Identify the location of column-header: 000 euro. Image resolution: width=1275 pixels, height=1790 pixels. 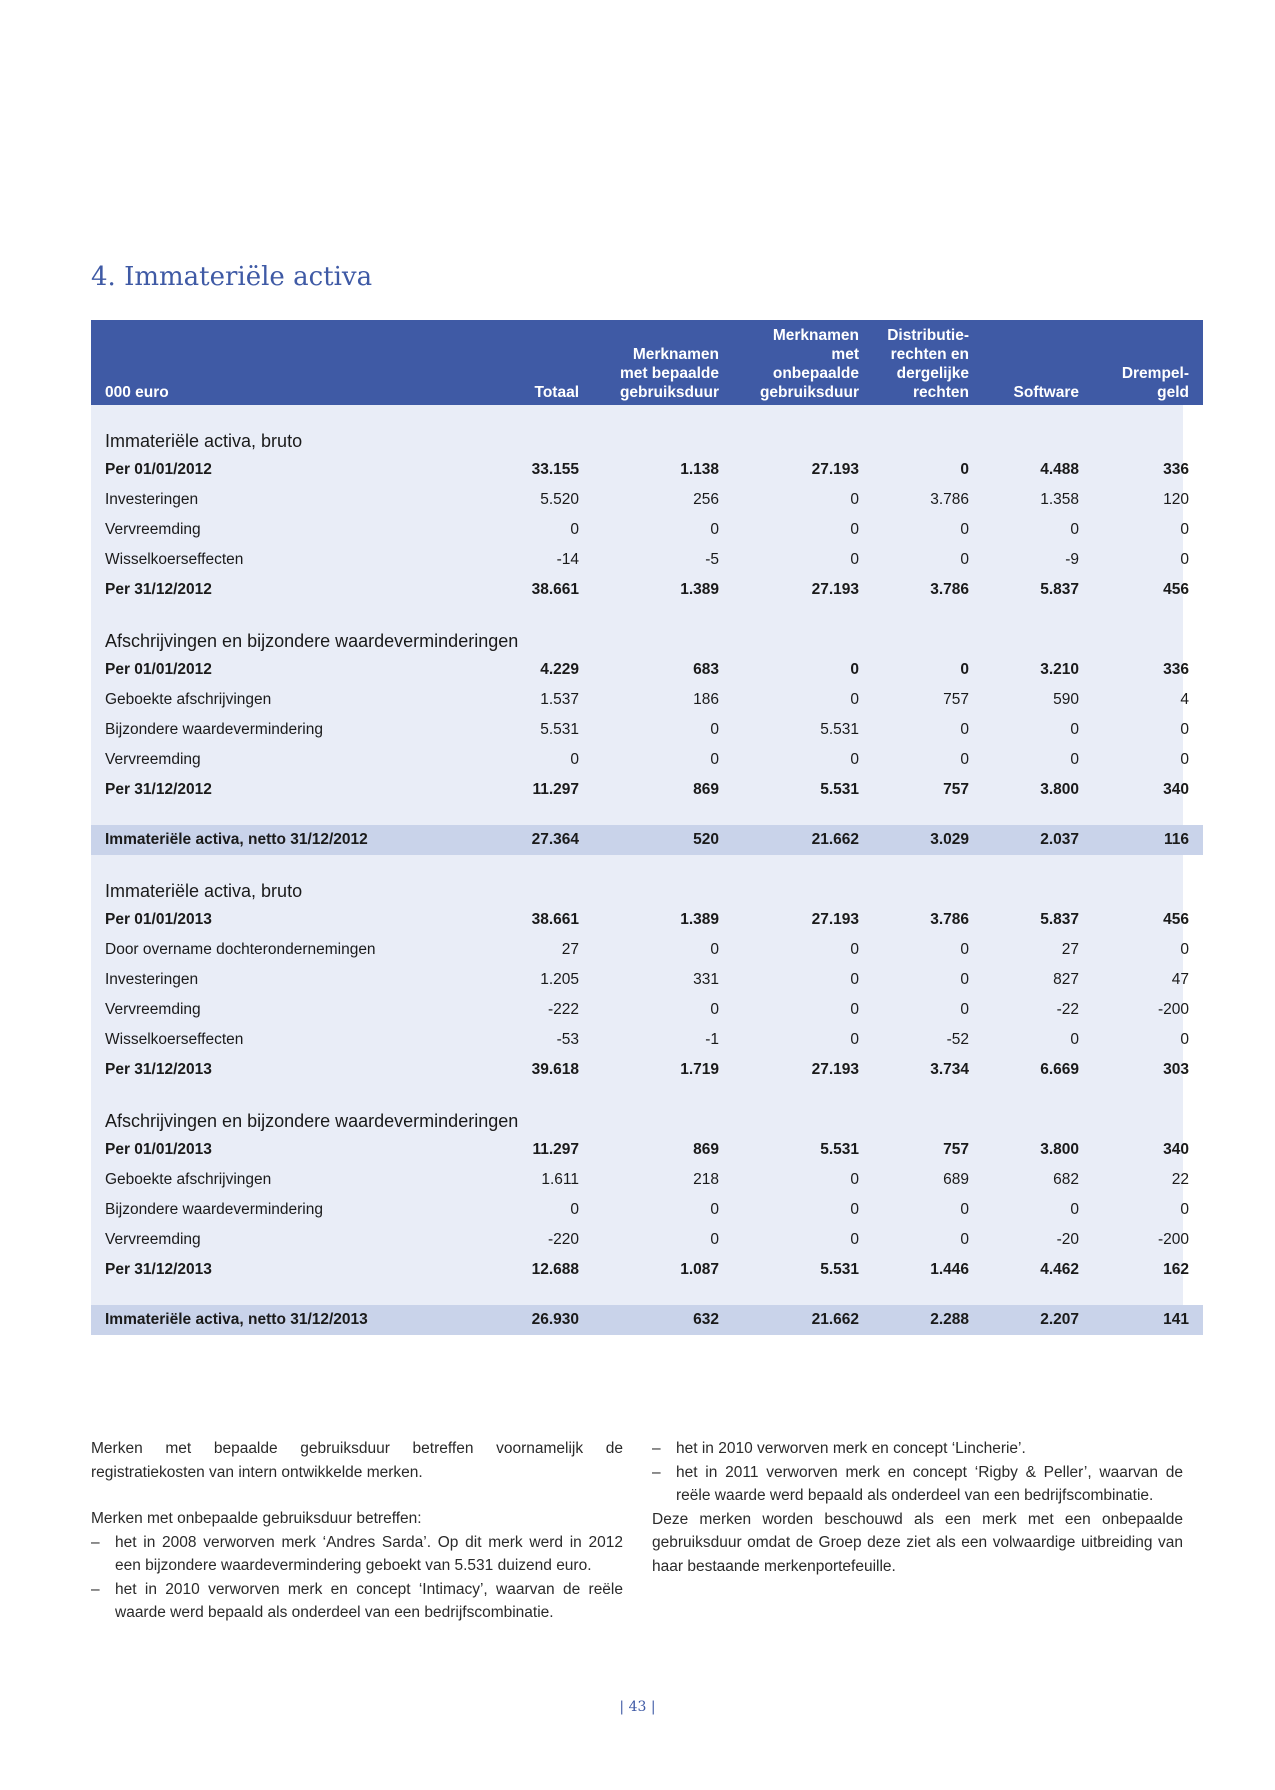
(277, 362).